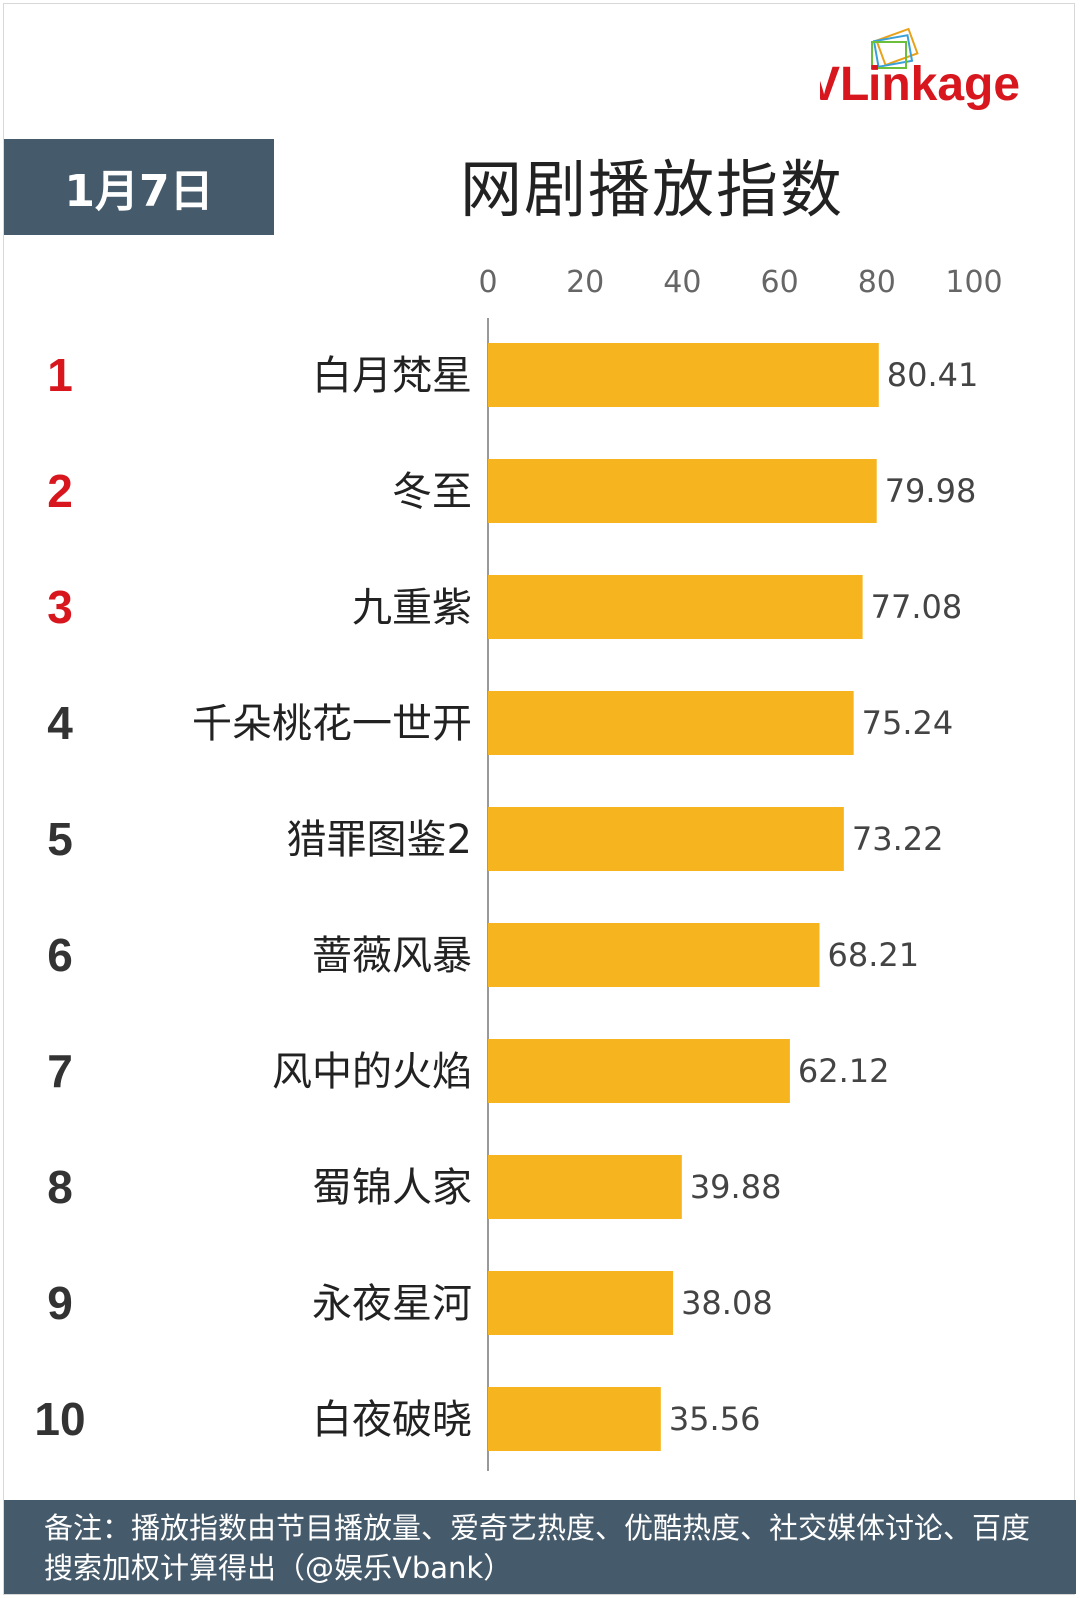 The image size is (1080, 1598). What do you see at coordinates (908, 723) in the screenshot?
I see `value-label: 75.24` at bounding box center [908, 723].